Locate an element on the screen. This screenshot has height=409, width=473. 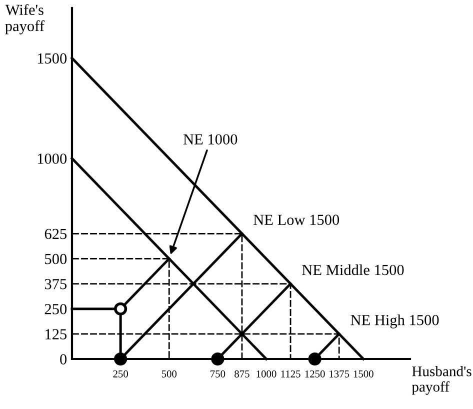
x-tick-label: 750 is located at coordinates (218, 374).